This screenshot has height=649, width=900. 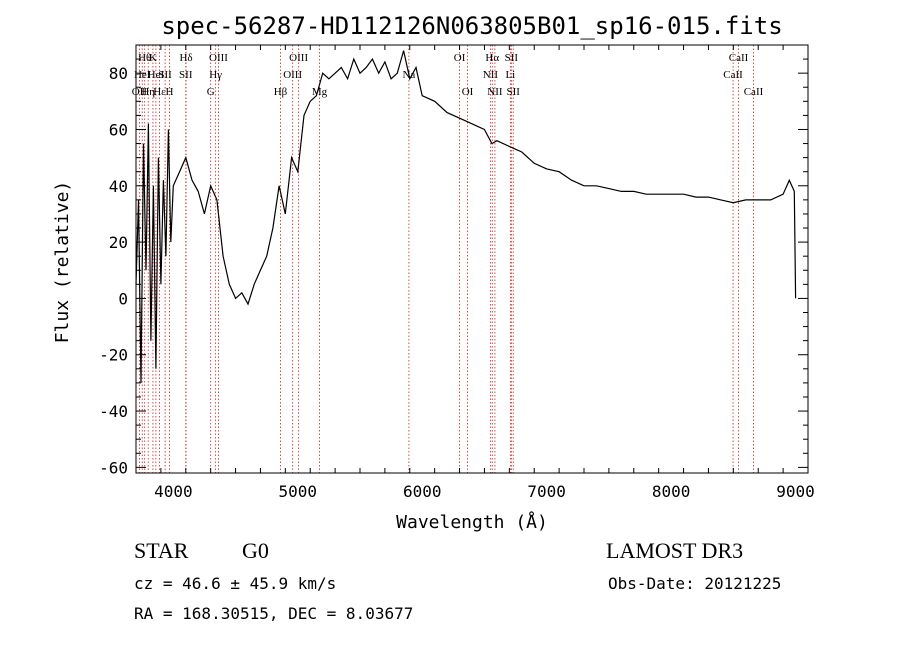 I want to click on spectral-line-label: G, so click(x=211, y=92).